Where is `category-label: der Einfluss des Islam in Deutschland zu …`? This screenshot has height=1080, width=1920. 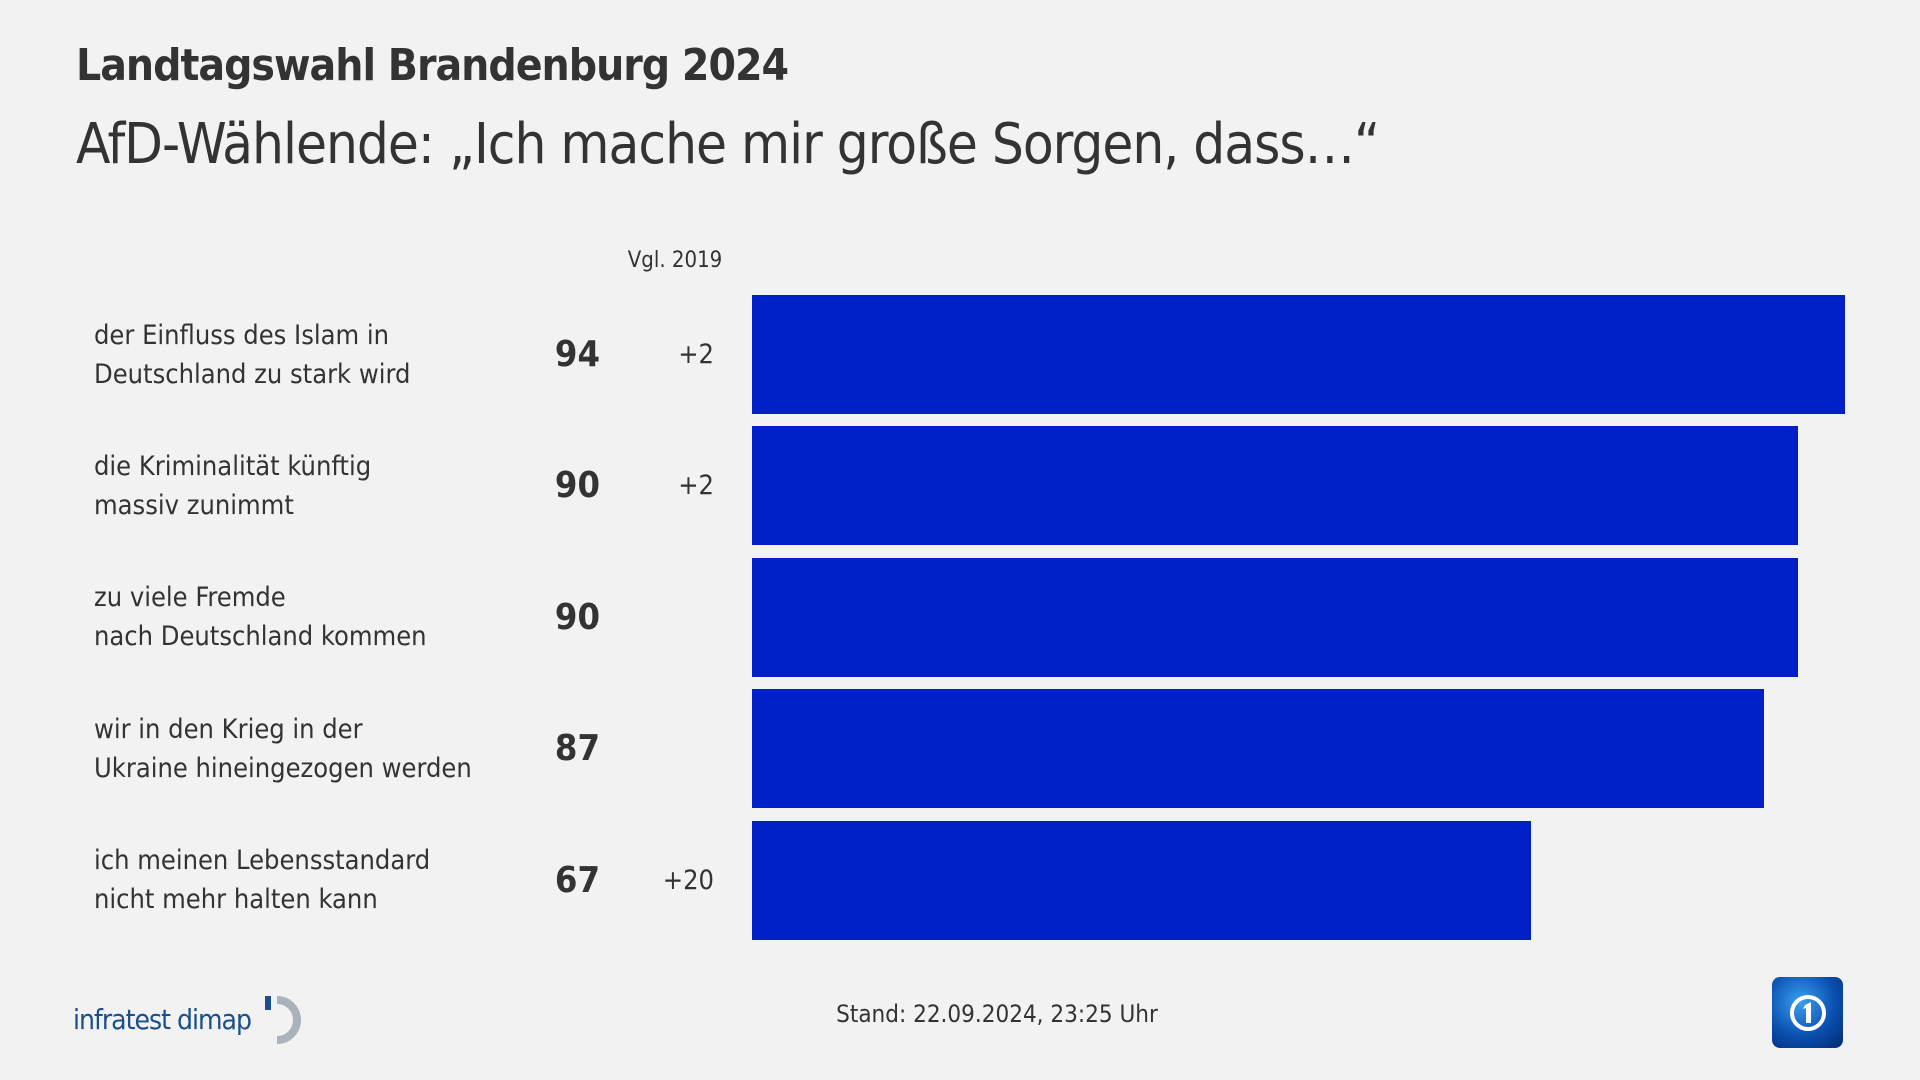 category-label: der Einfluss des Islam in Deutschland zu … is located at coordinates (252, 354).